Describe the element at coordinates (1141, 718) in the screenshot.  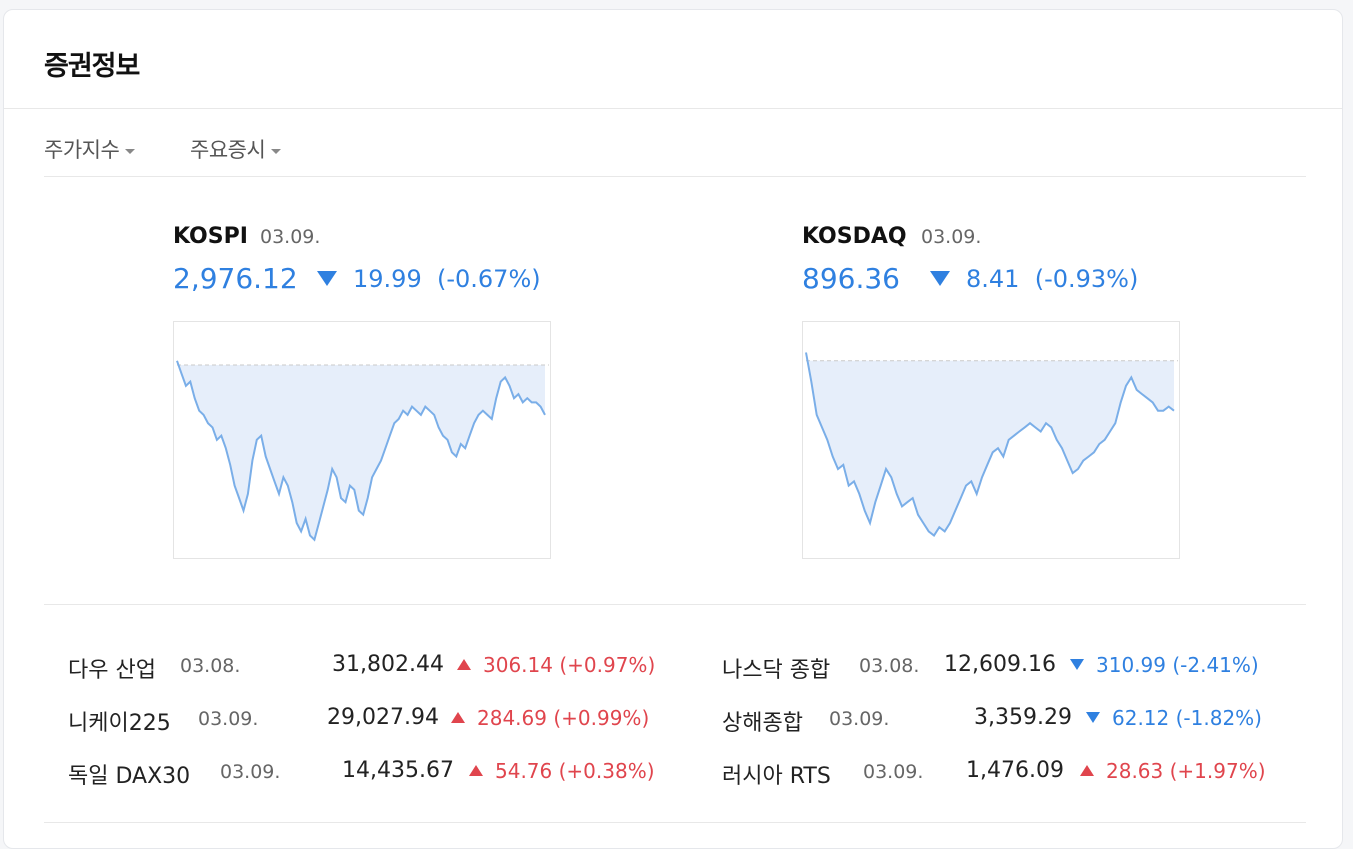
I see `market-change-value: 62.12` at that location.